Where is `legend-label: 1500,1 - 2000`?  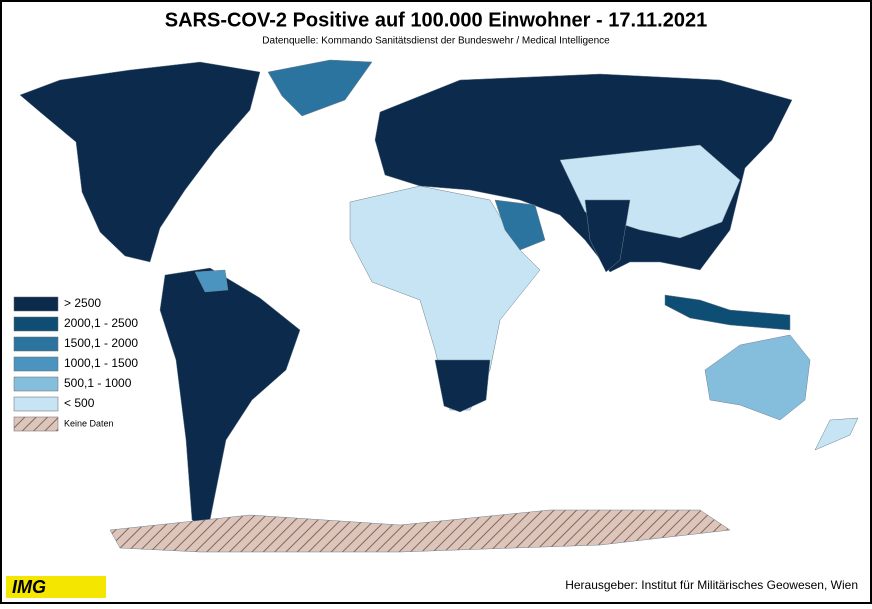
legend-label: 1500,1 - 2000 is located at coordinates (101, 343).